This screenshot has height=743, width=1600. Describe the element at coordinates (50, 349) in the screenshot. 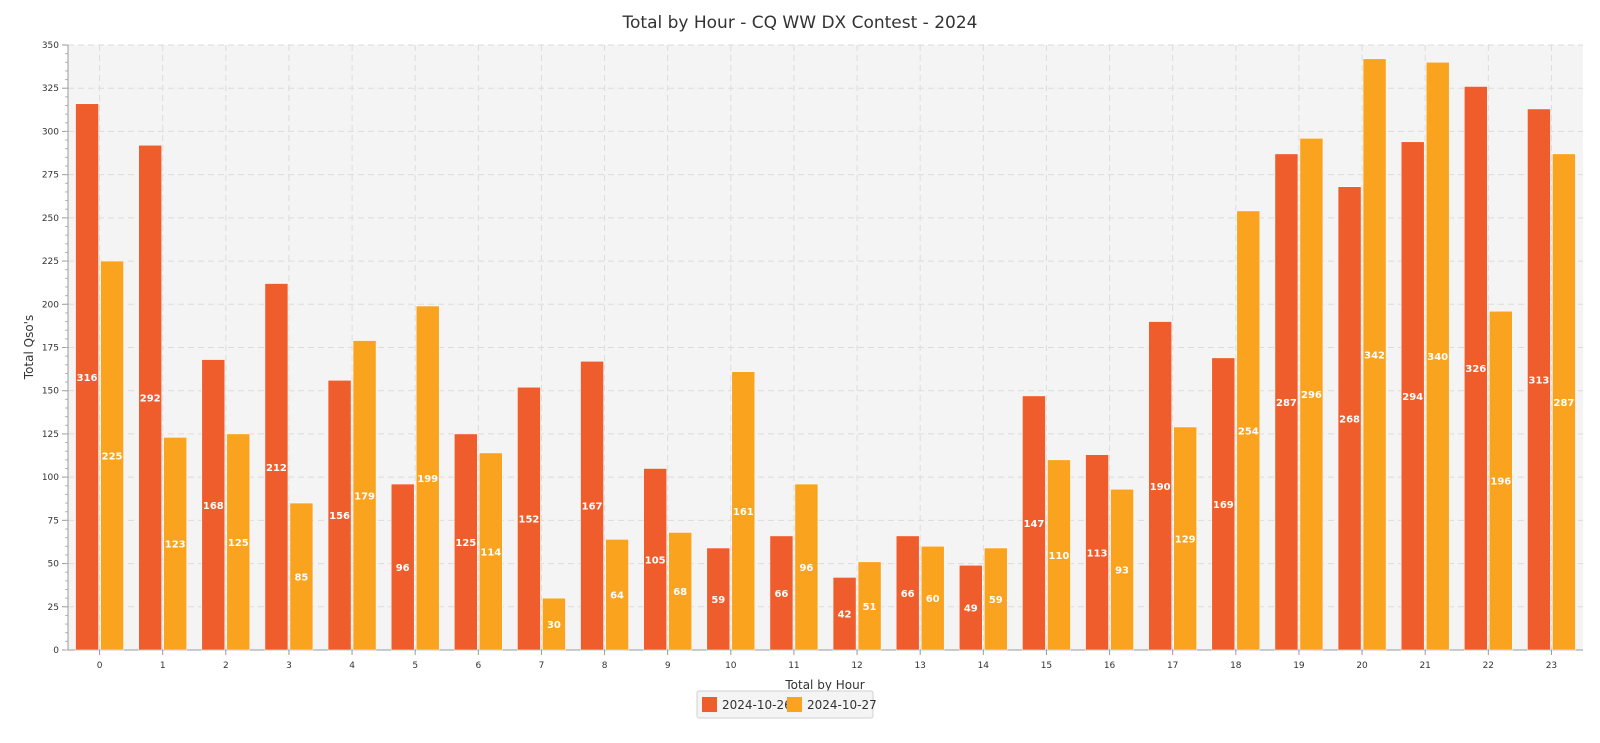

I see `y-tick-label: 175` at that location.